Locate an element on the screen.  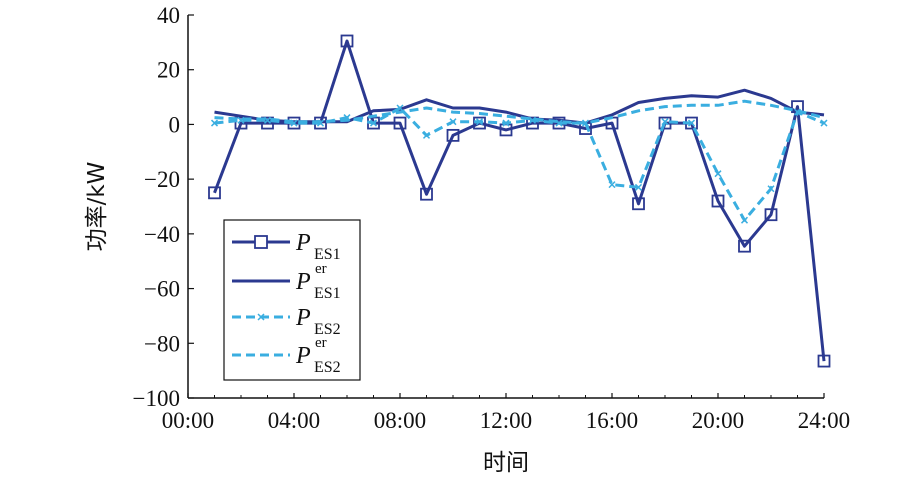
x-tick-label: 08:00 is located at coordinates (400, 420).